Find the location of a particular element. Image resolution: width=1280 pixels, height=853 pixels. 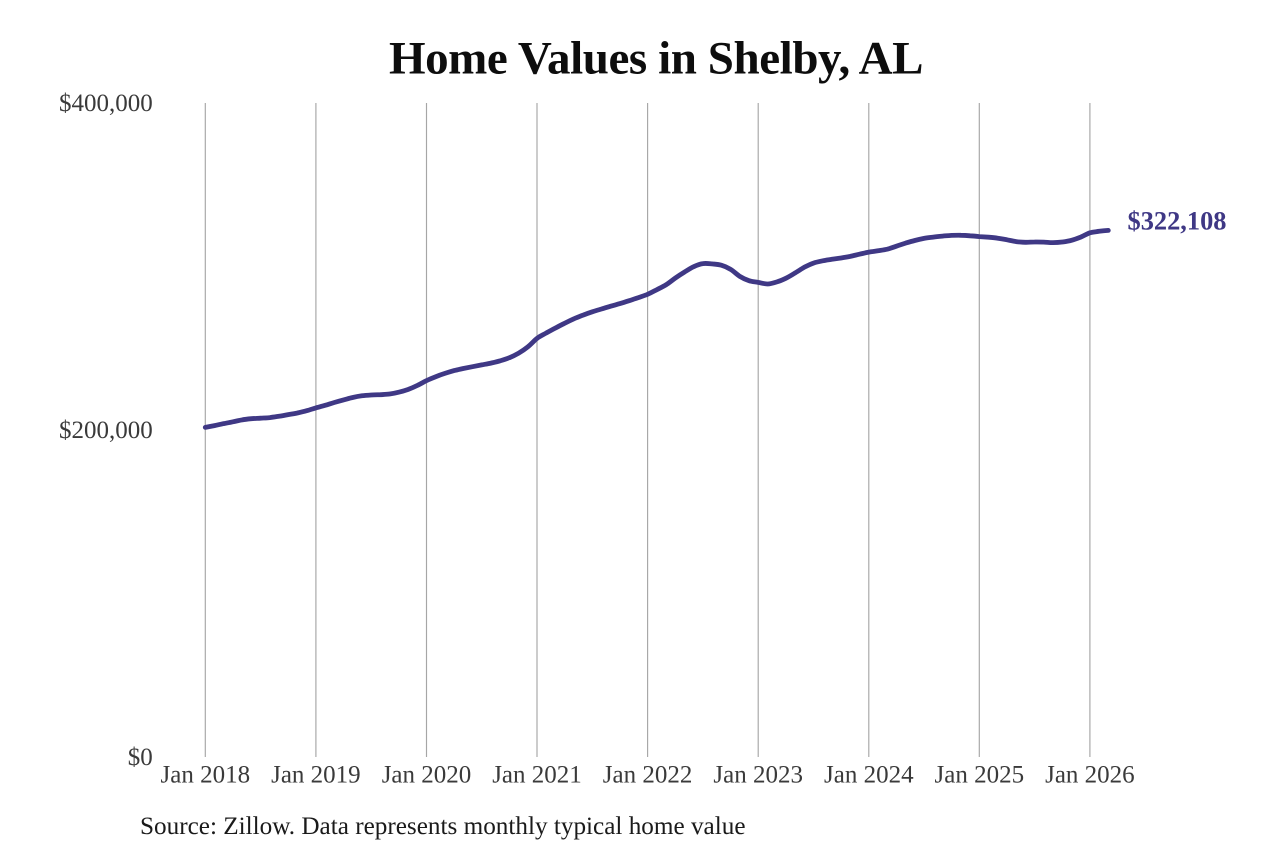

svg-text: Jan 2021 is located at coordinates (537, 775).